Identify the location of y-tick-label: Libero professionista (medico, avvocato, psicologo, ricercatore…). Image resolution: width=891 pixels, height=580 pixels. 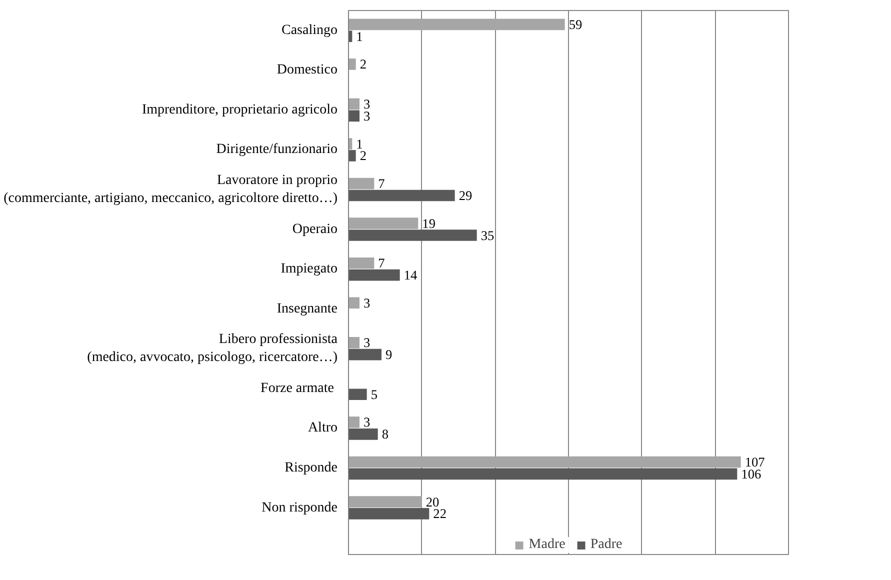
(212, 349).